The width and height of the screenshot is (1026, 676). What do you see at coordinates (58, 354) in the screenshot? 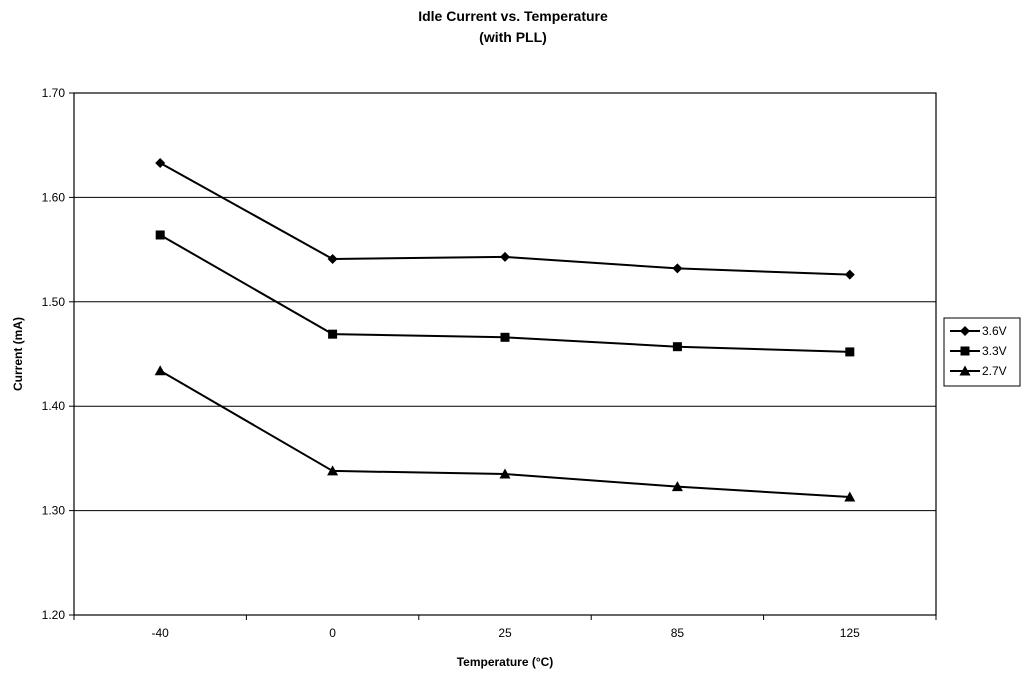
I see `y-axis: 1.20 1.30 1.40 1.50 1.60 1.70` at bounding box center [58, 354].